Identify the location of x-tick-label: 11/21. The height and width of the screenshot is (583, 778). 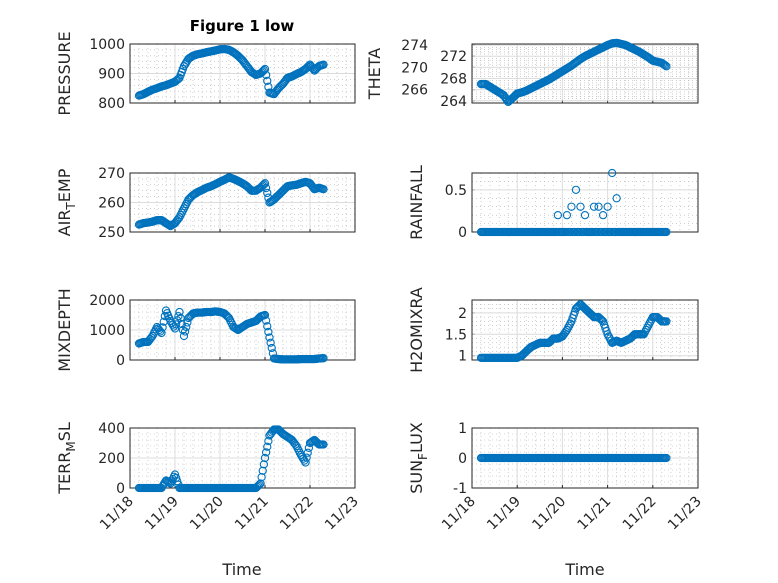
(252, 514).